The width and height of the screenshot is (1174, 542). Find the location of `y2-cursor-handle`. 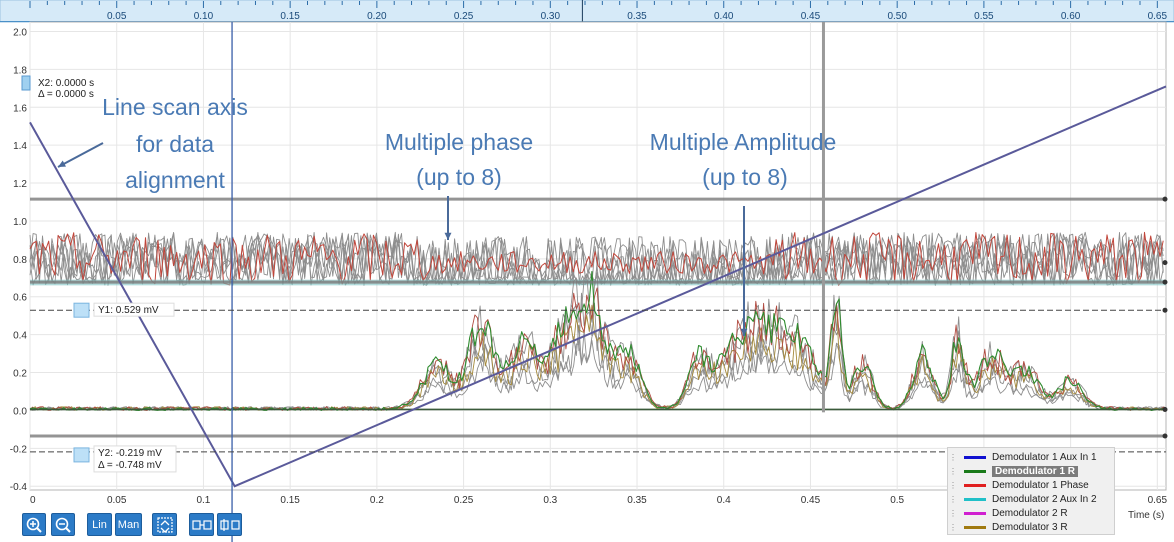

y2-cursor-handle is located at coordinates (81, 455).